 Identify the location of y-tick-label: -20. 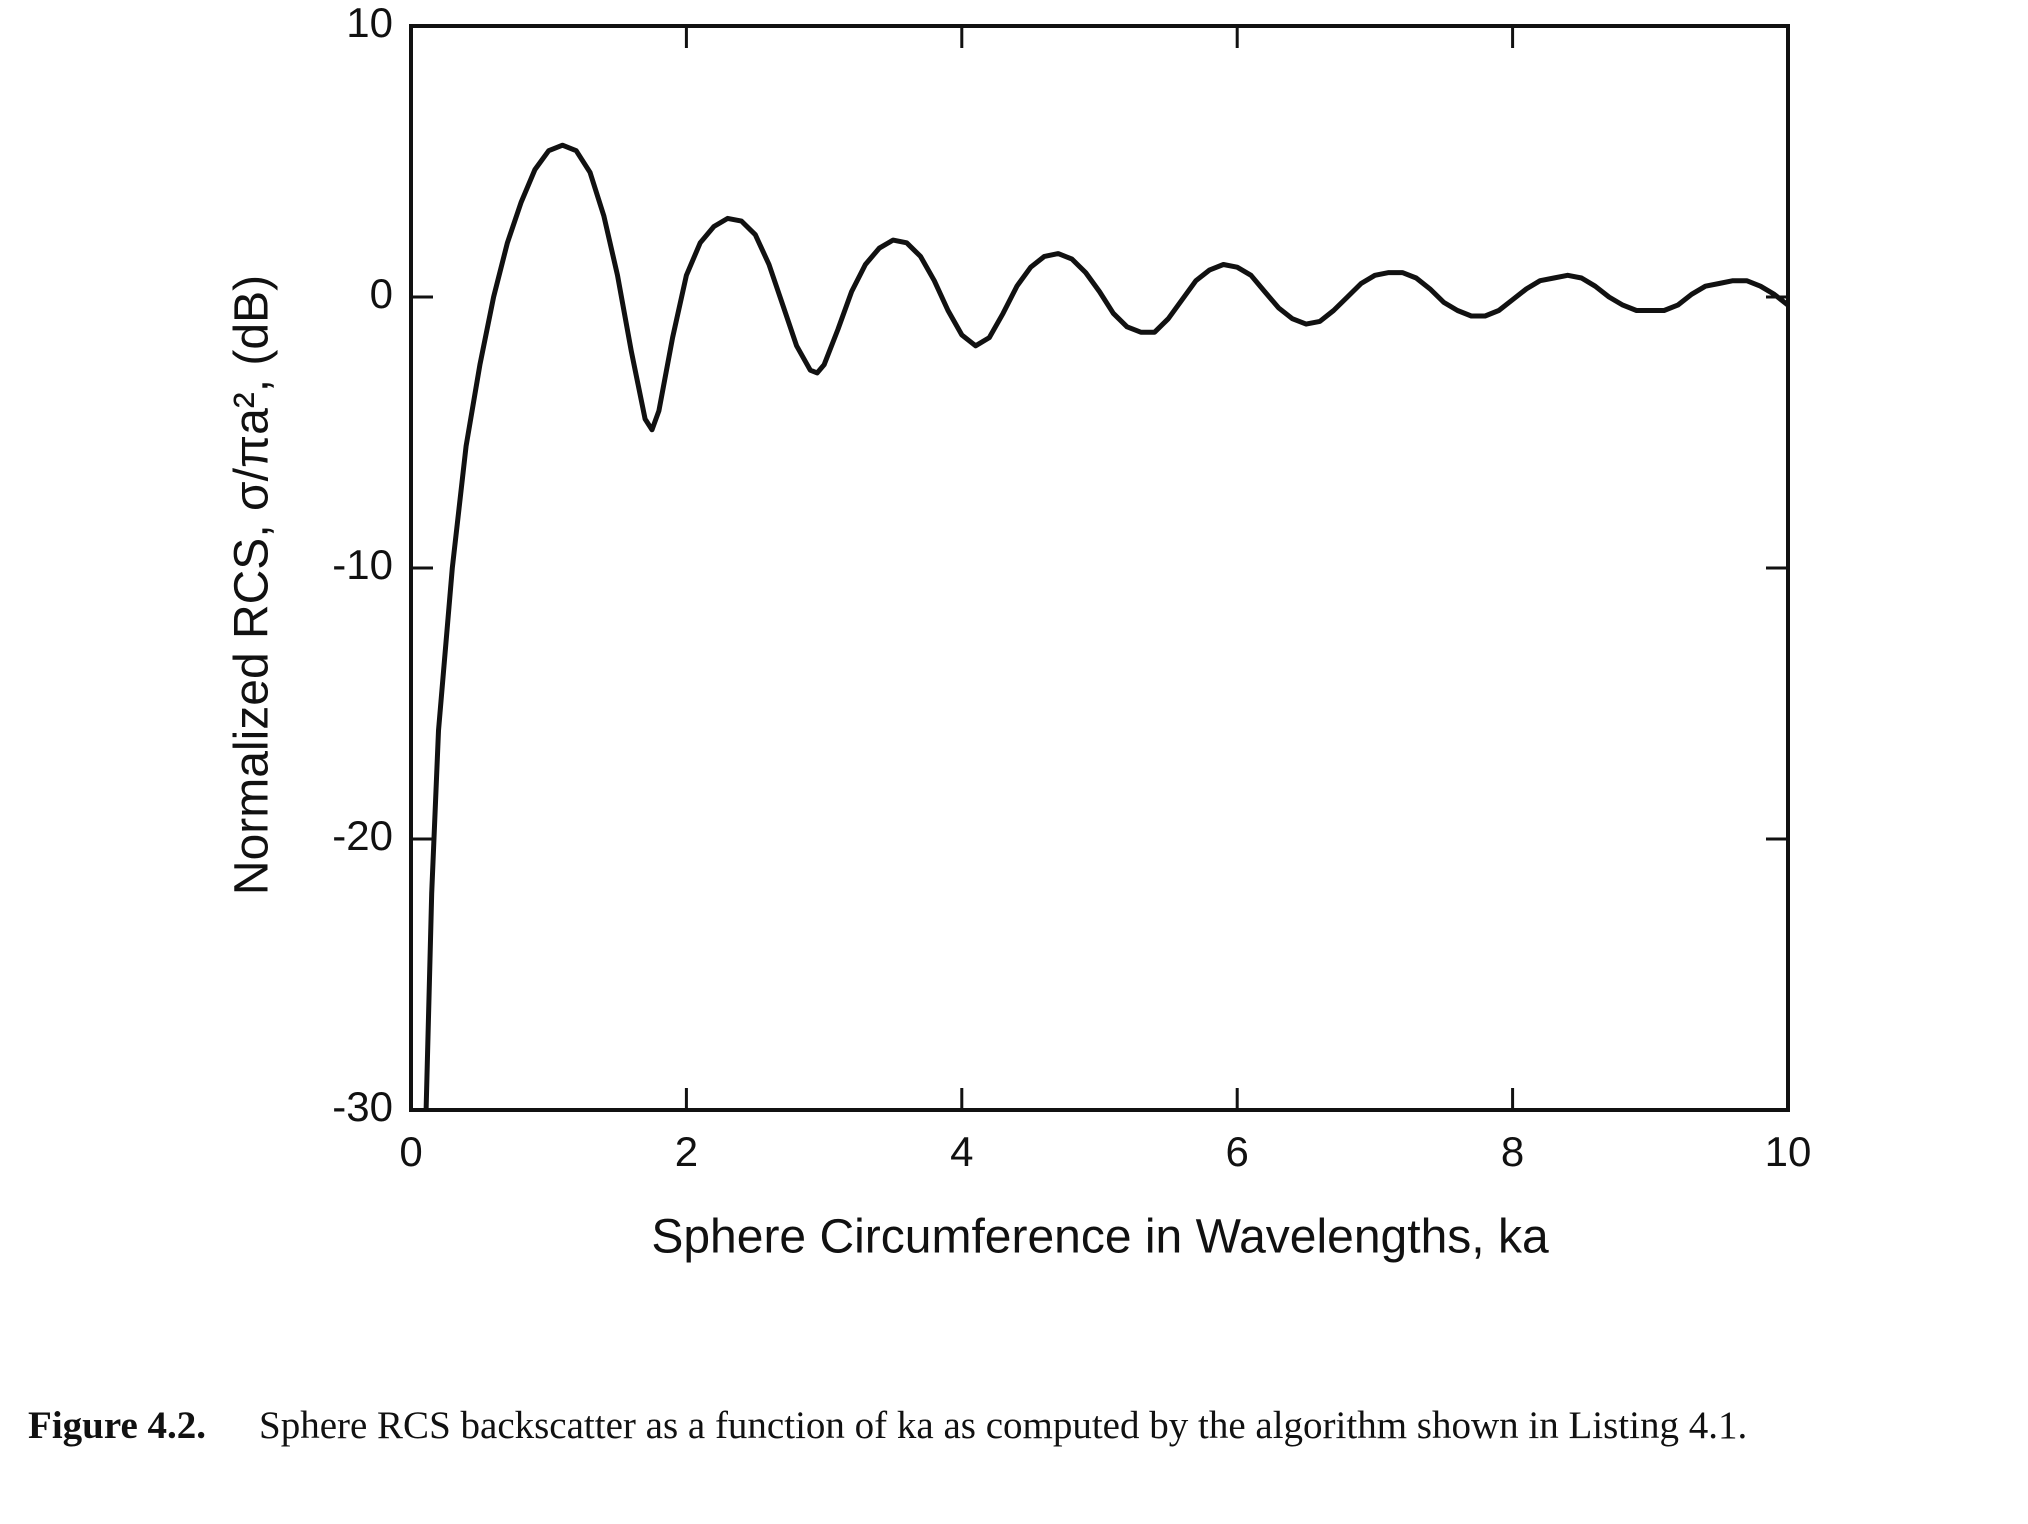
(362, 835).